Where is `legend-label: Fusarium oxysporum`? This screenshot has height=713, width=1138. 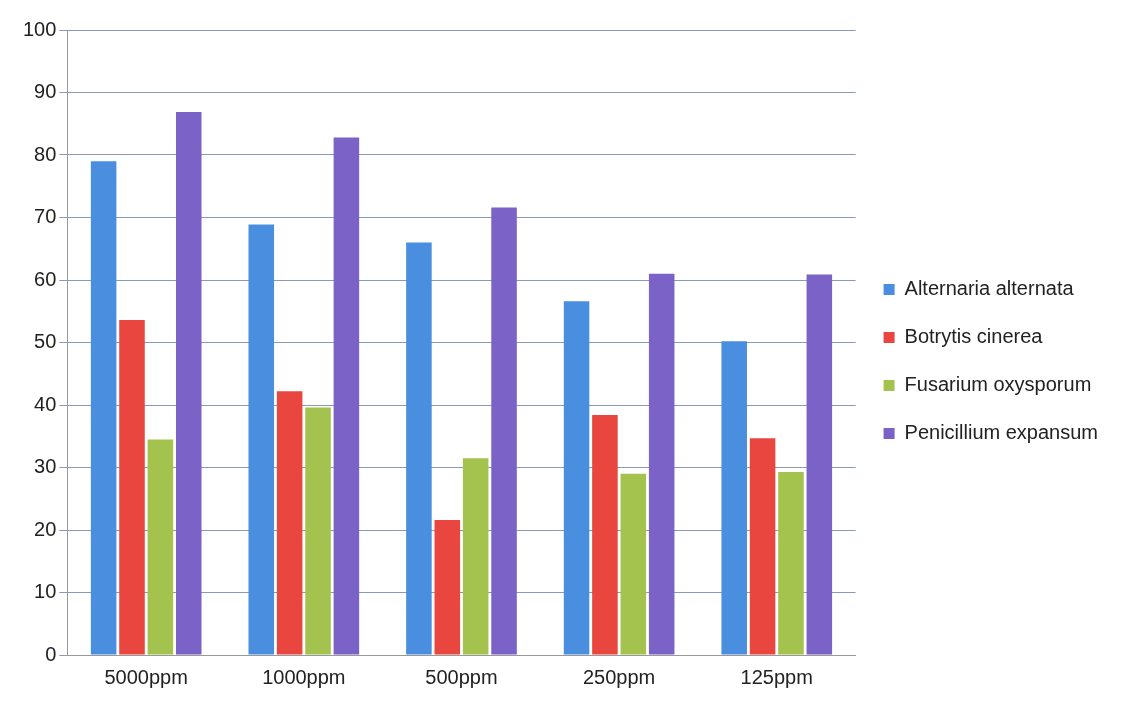 legend-label: Fusarium oxysporum is located at coordinates (998, 384).